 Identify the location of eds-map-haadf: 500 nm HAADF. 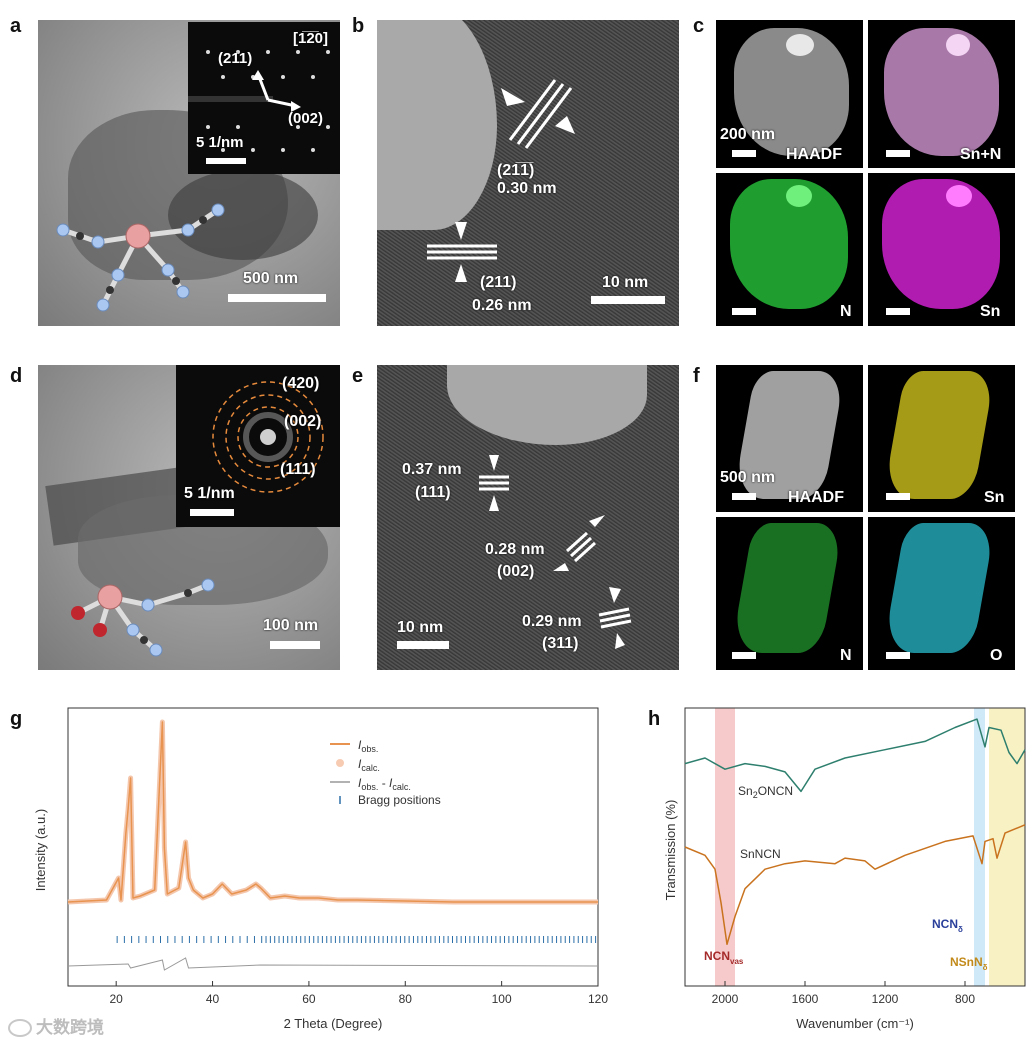
(789, 438).